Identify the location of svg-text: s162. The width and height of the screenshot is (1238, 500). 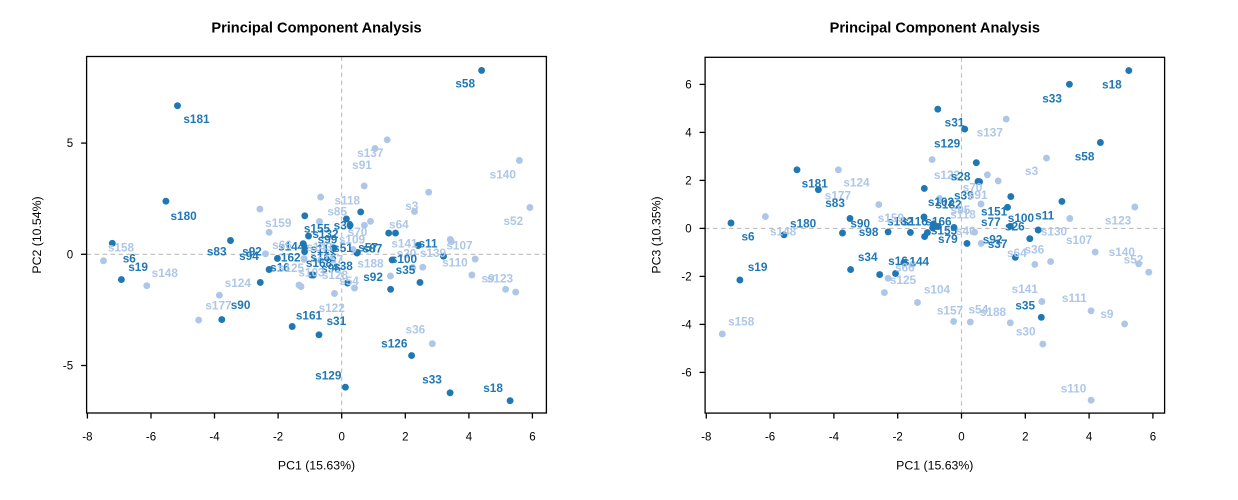
(900, 222).